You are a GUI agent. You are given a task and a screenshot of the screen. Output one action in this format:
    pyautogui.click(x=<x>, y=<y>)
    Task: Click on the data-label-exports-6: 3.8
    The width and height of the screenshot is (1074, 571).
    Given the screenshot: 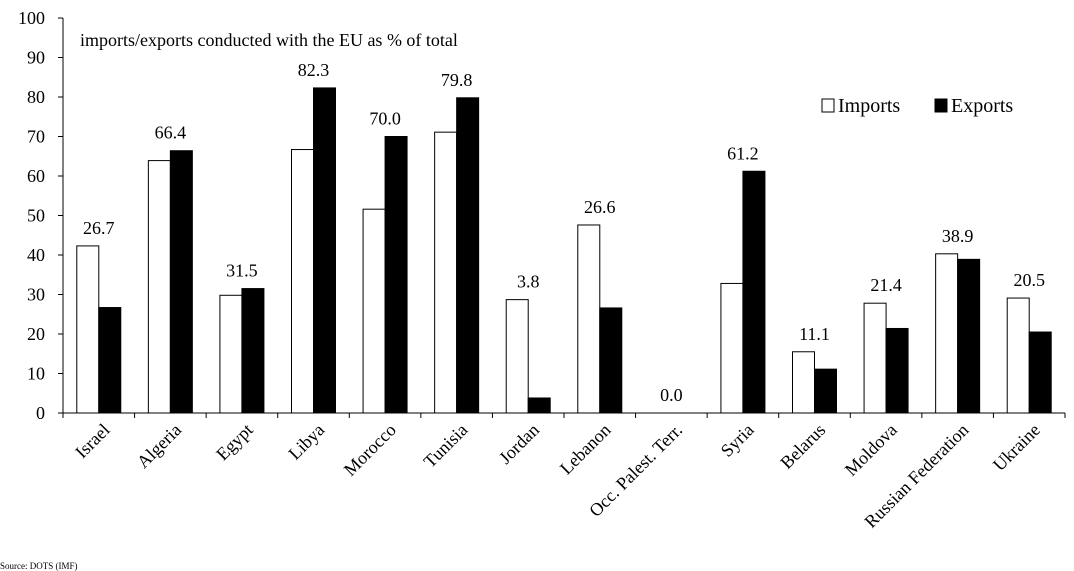 What is the action you would take?
    pyautogui.click(x=528, y=282)
    